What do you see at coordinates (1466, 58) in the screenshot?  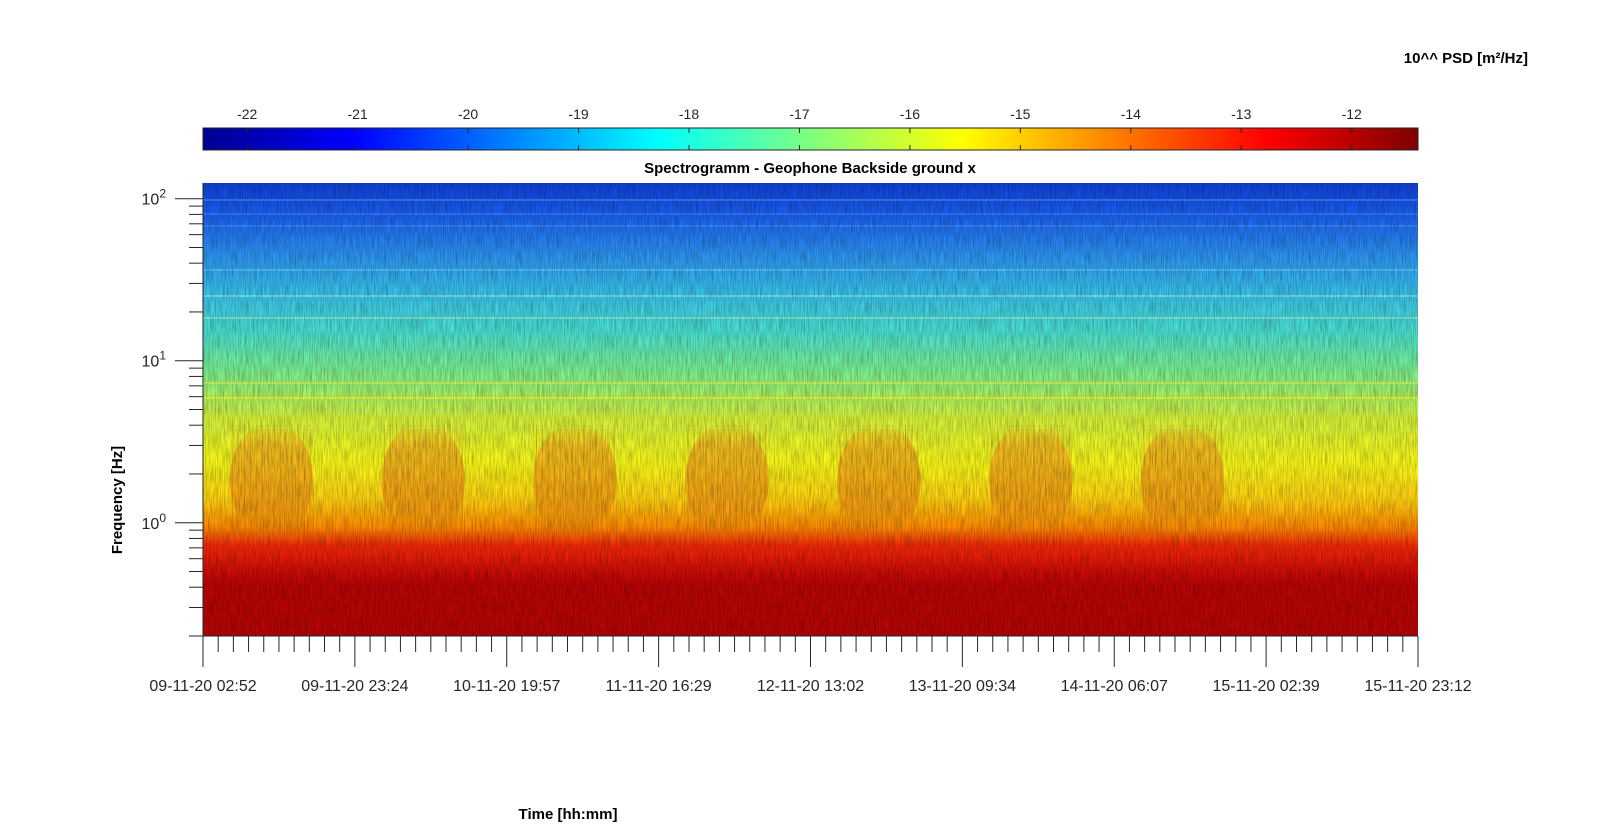 I see `colorbar-label: 10^^ PSD [m²/Hz]` at bounding box center [1466, 58].